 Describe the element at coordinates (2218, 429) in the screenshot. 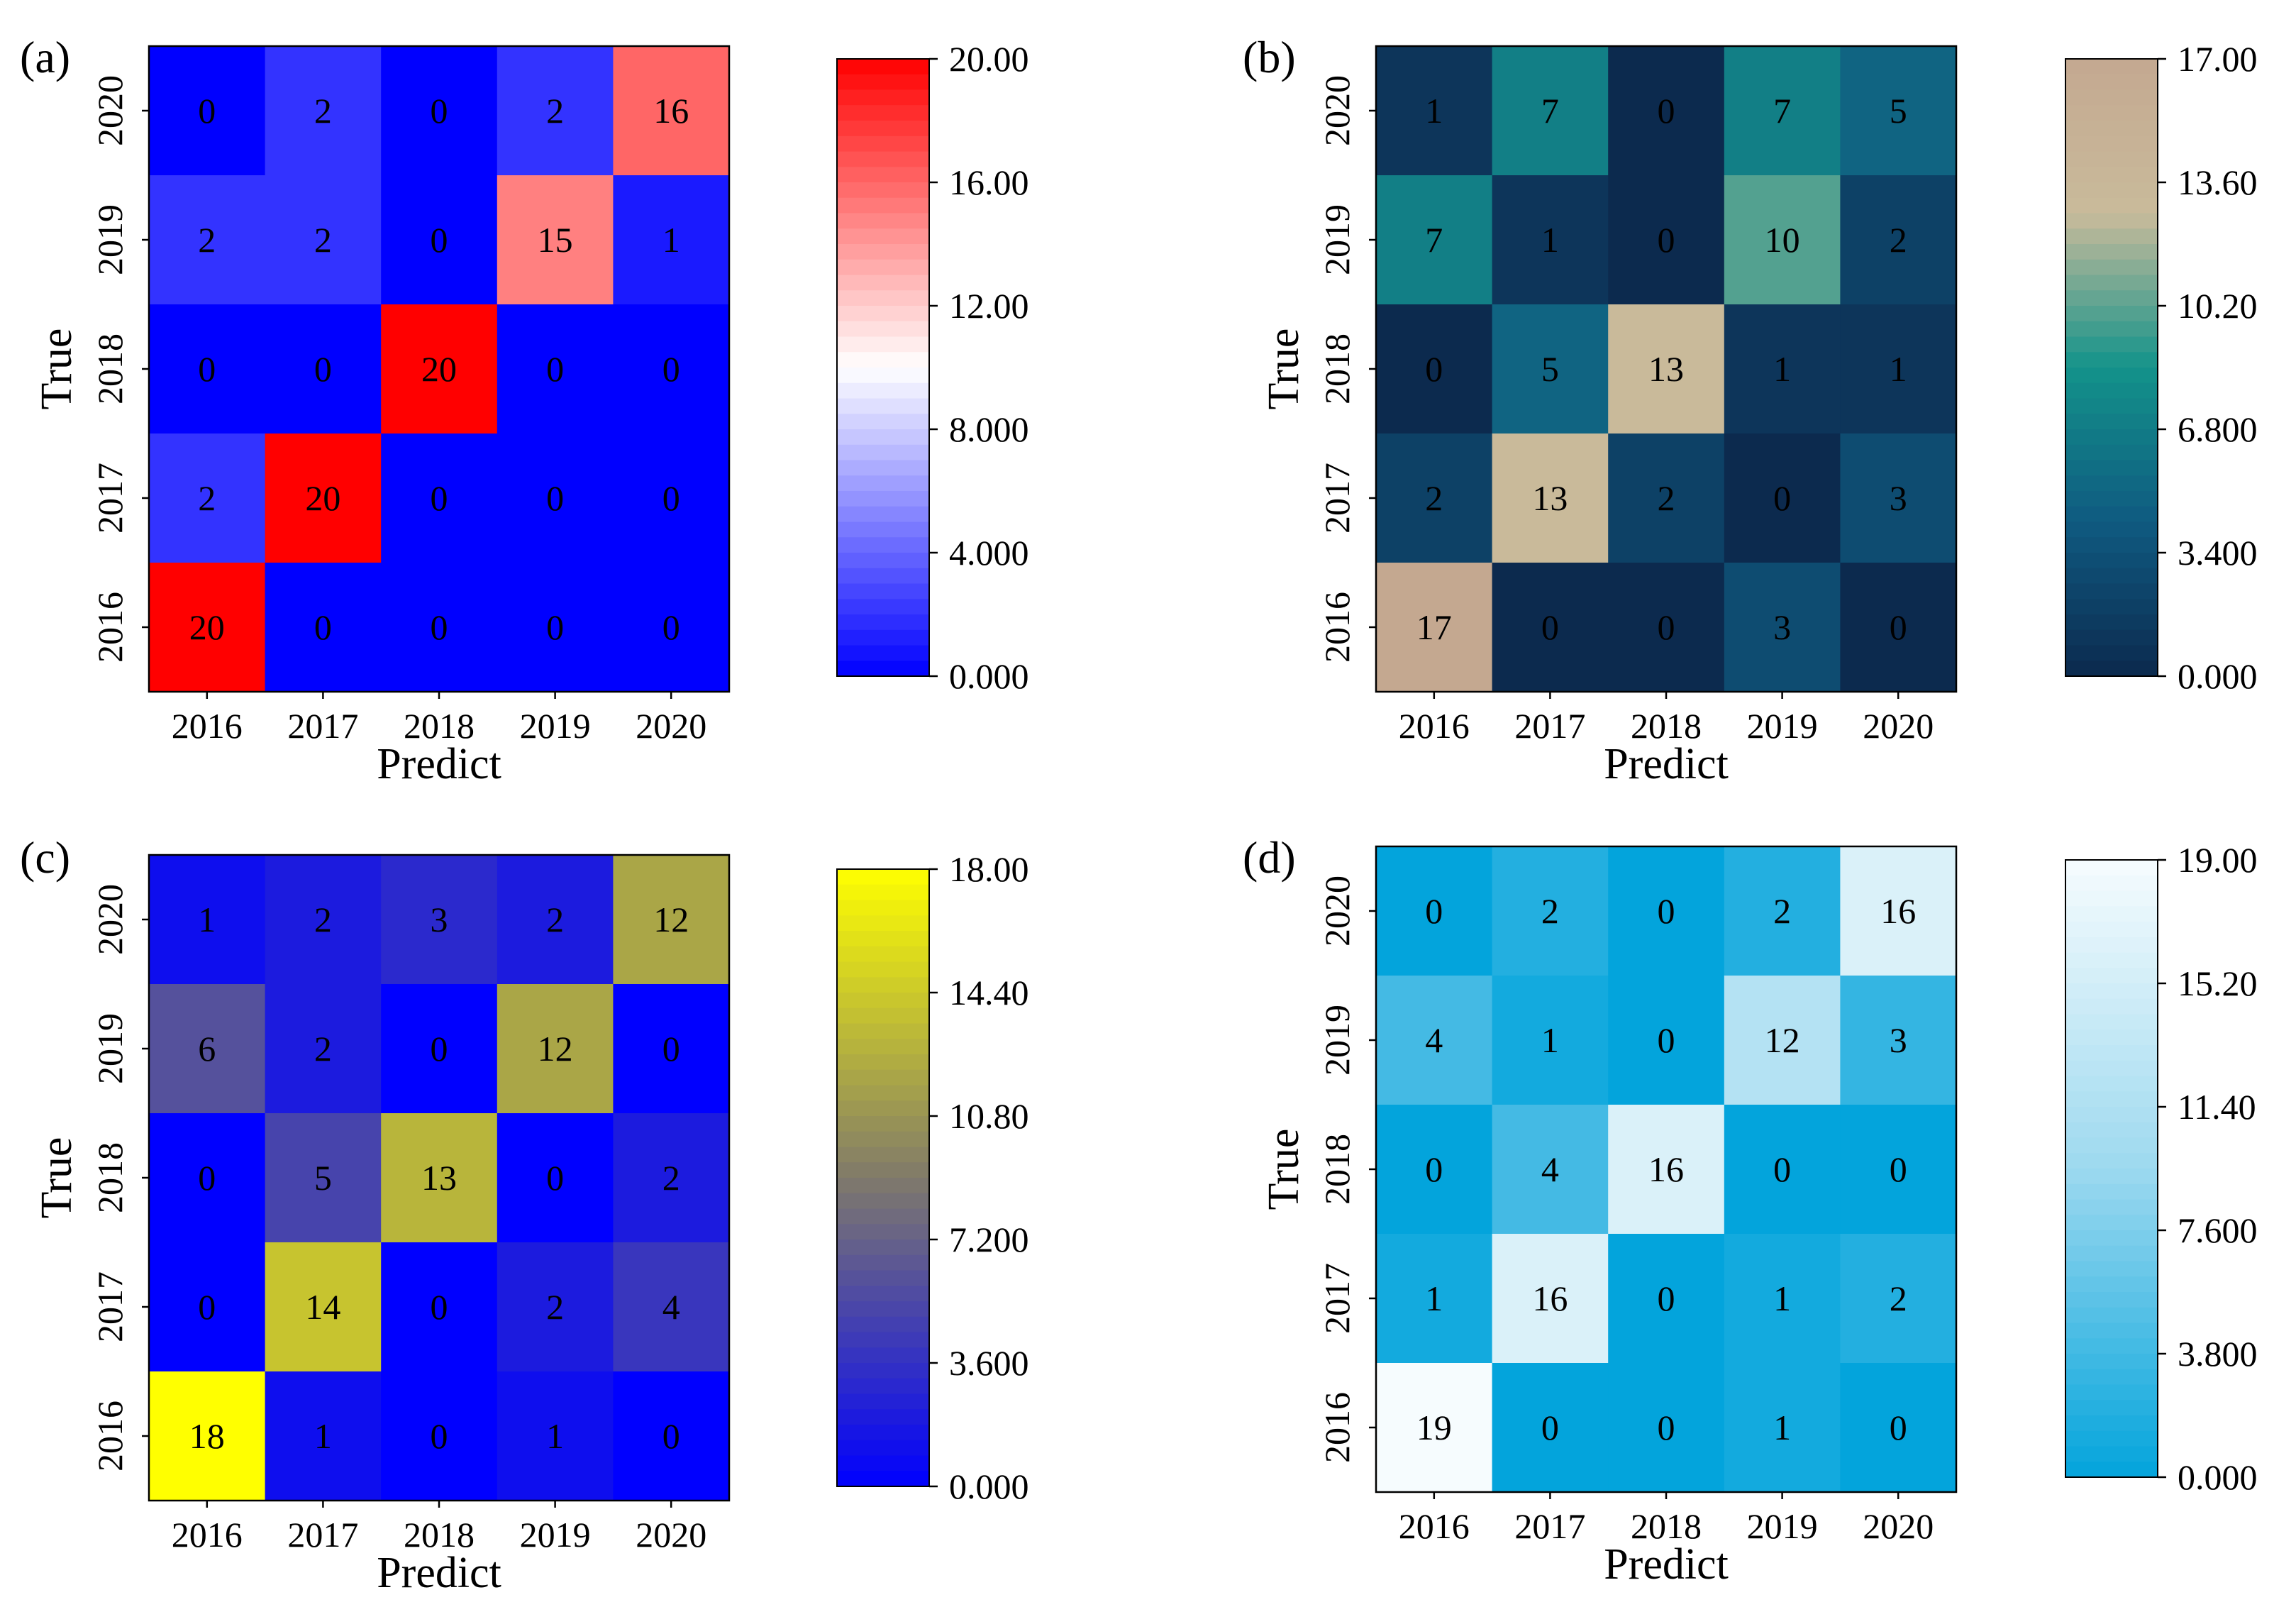

I see `colorbar-tick-label: 6.800` at that location.